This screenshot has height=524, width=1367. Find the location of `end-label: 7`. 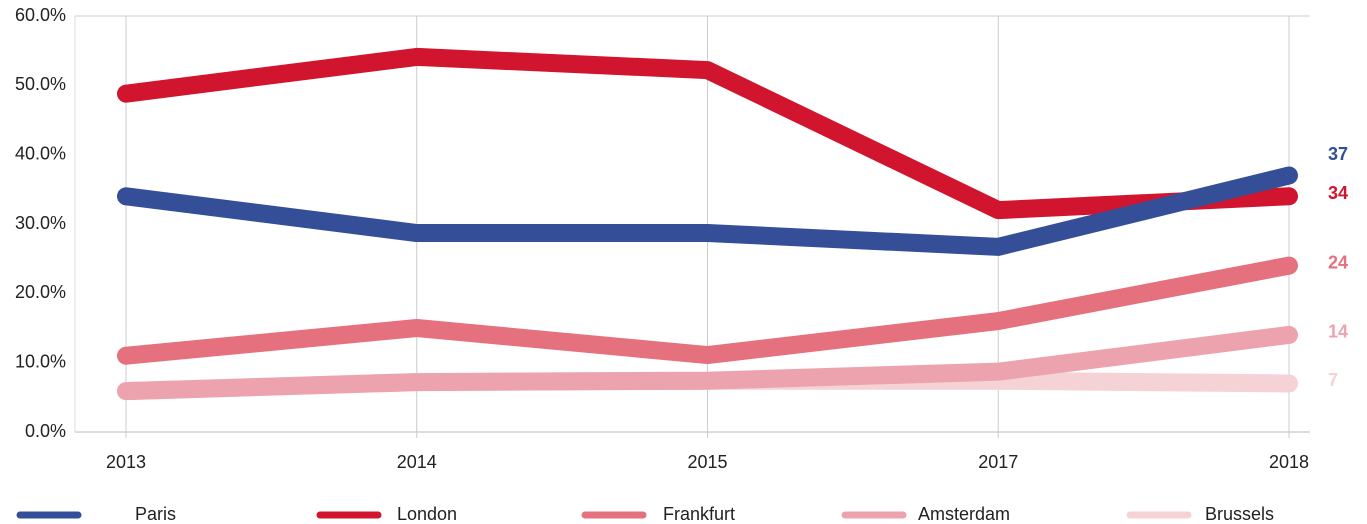

end-label: 7 is located at coordinates (1333, 380).